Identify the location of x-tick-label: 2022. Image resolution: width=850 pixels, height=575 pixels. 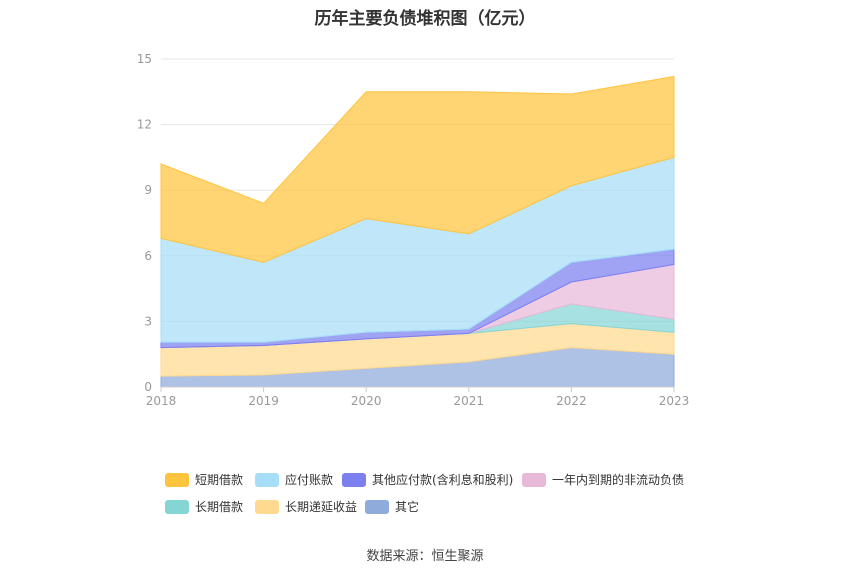
(571, 401).